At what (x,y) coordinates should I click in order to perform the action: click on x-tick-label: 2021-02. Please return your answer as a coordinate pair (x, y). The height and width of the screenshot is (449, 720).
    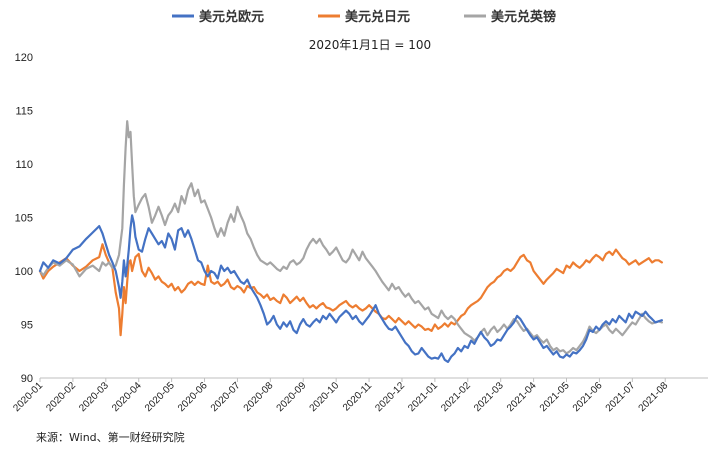
    Looking at the image, I should click on (456, 397).